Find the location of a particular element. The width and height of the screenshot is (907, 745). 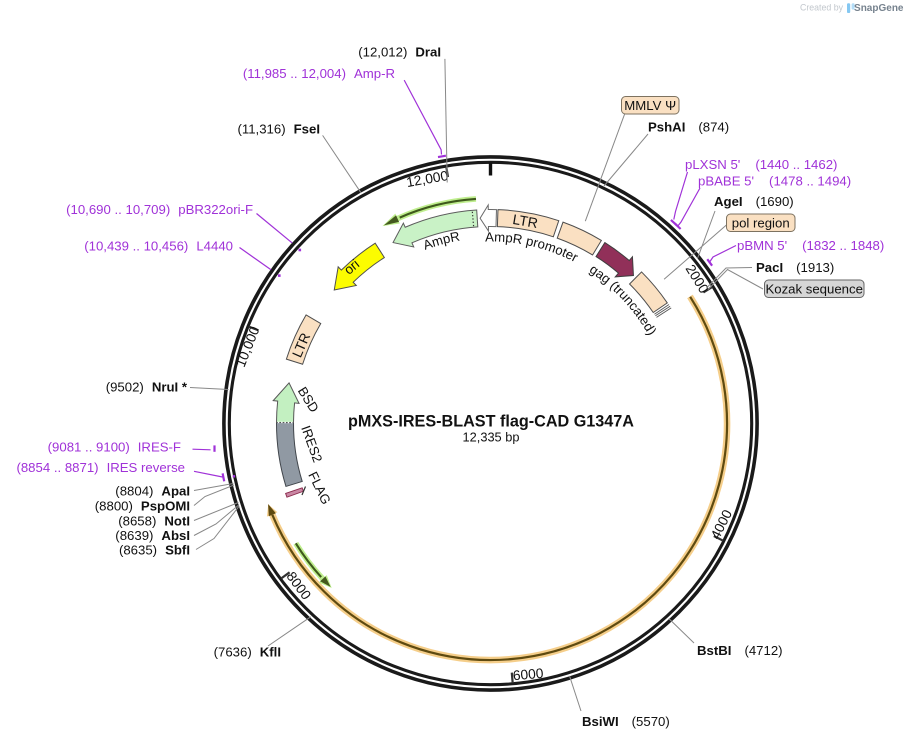

svg-text: pLXSN 5'(1440 .. 1462) is located at coordinates (761, 164).